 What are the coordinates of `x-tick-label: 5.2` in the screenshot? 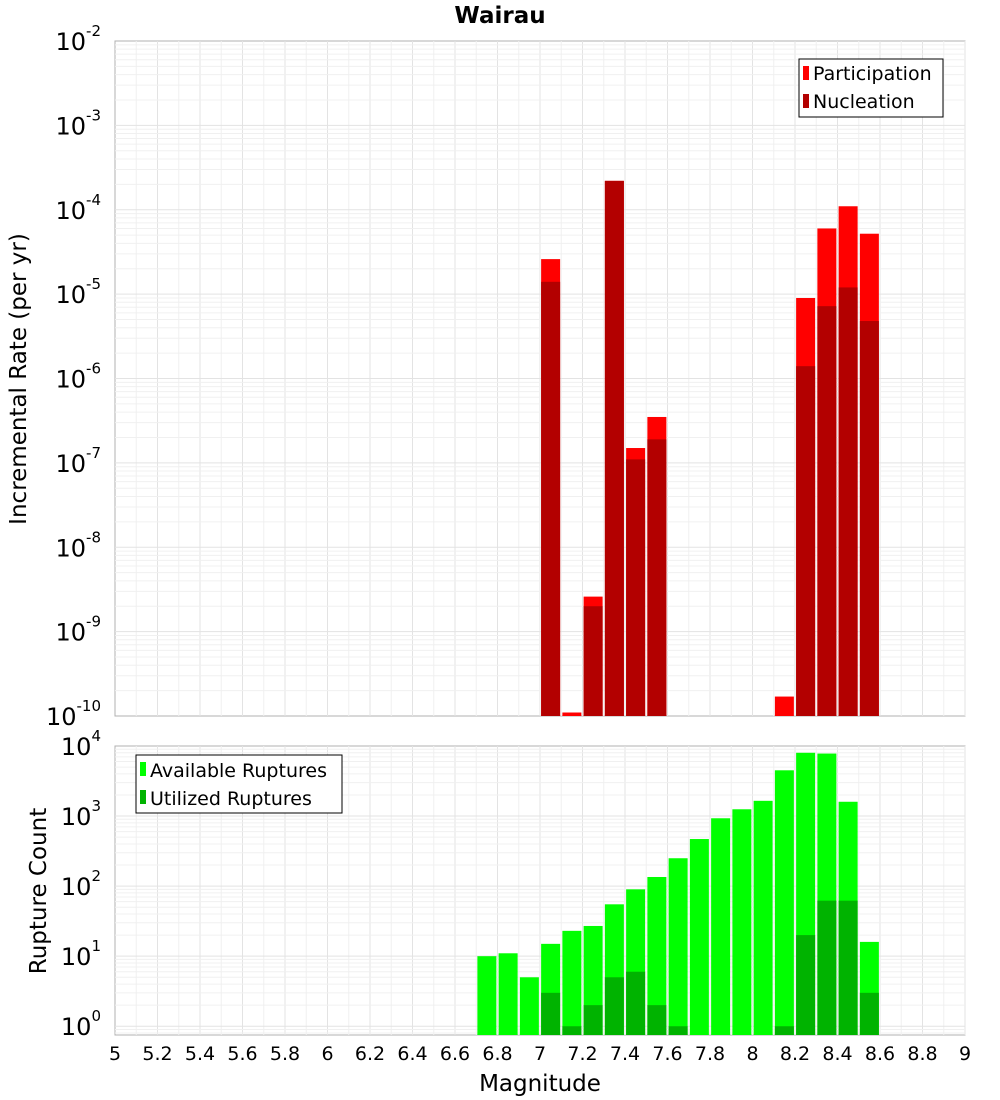 It's located at (157, 1054).